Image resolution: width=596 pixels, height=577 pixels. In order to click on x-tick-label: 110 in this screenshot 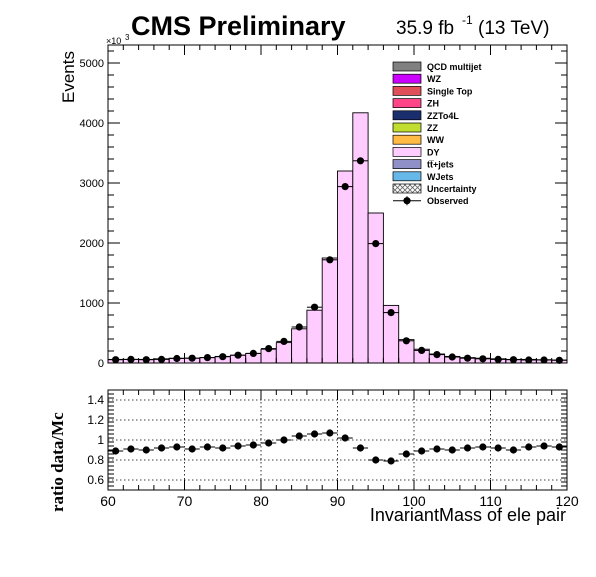, I will do `click(490, 501)`.